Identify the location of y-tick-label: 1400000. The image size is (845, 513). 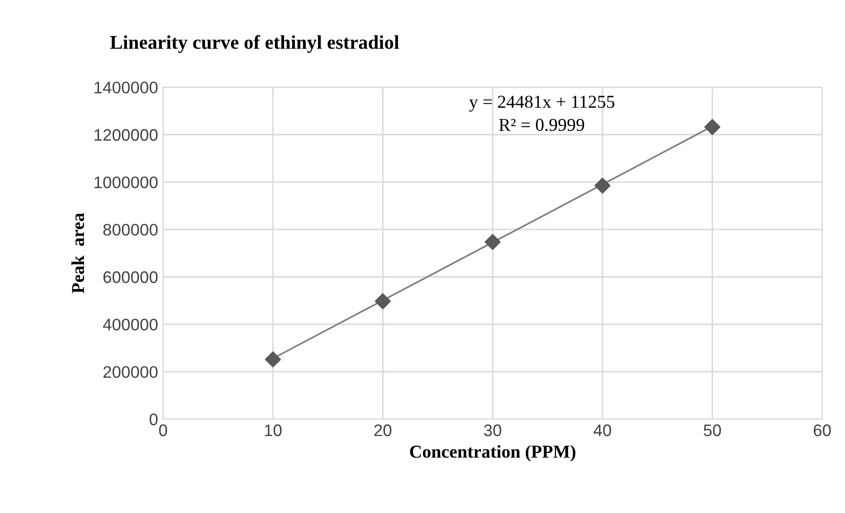
(126, 88).